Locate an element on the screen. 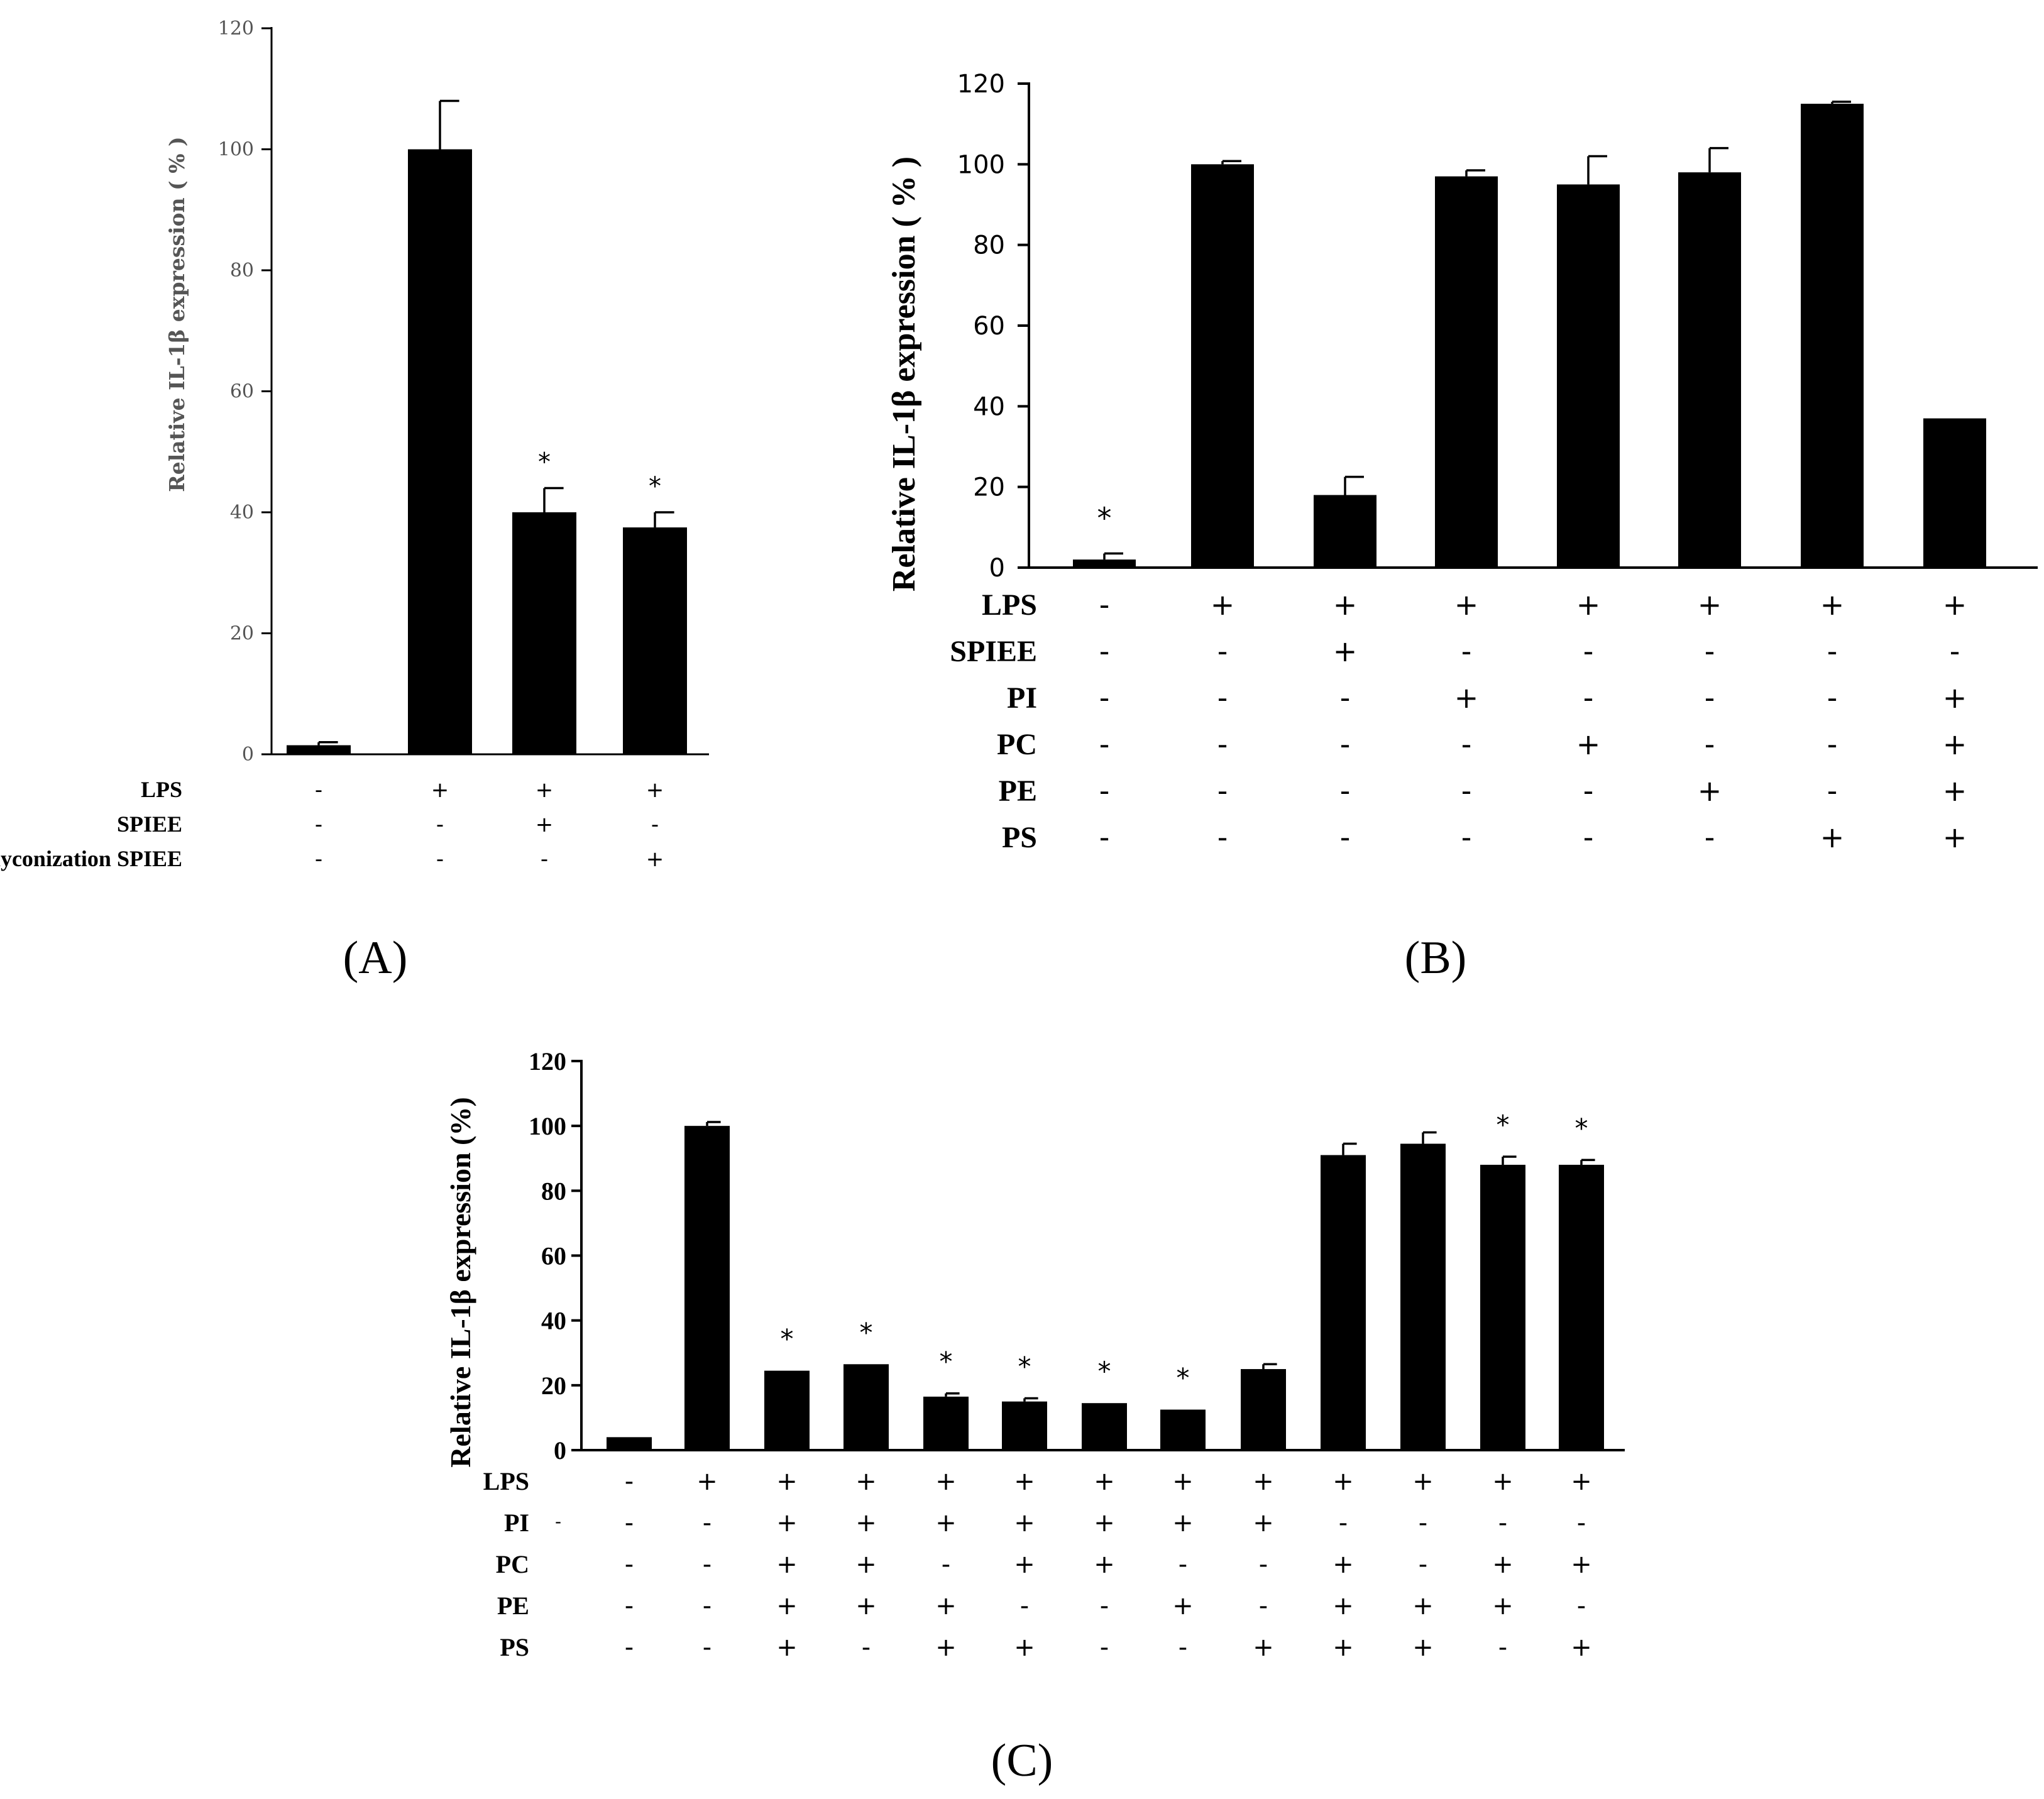  panel-label: (C) is located at coordinates (1022, 1760).